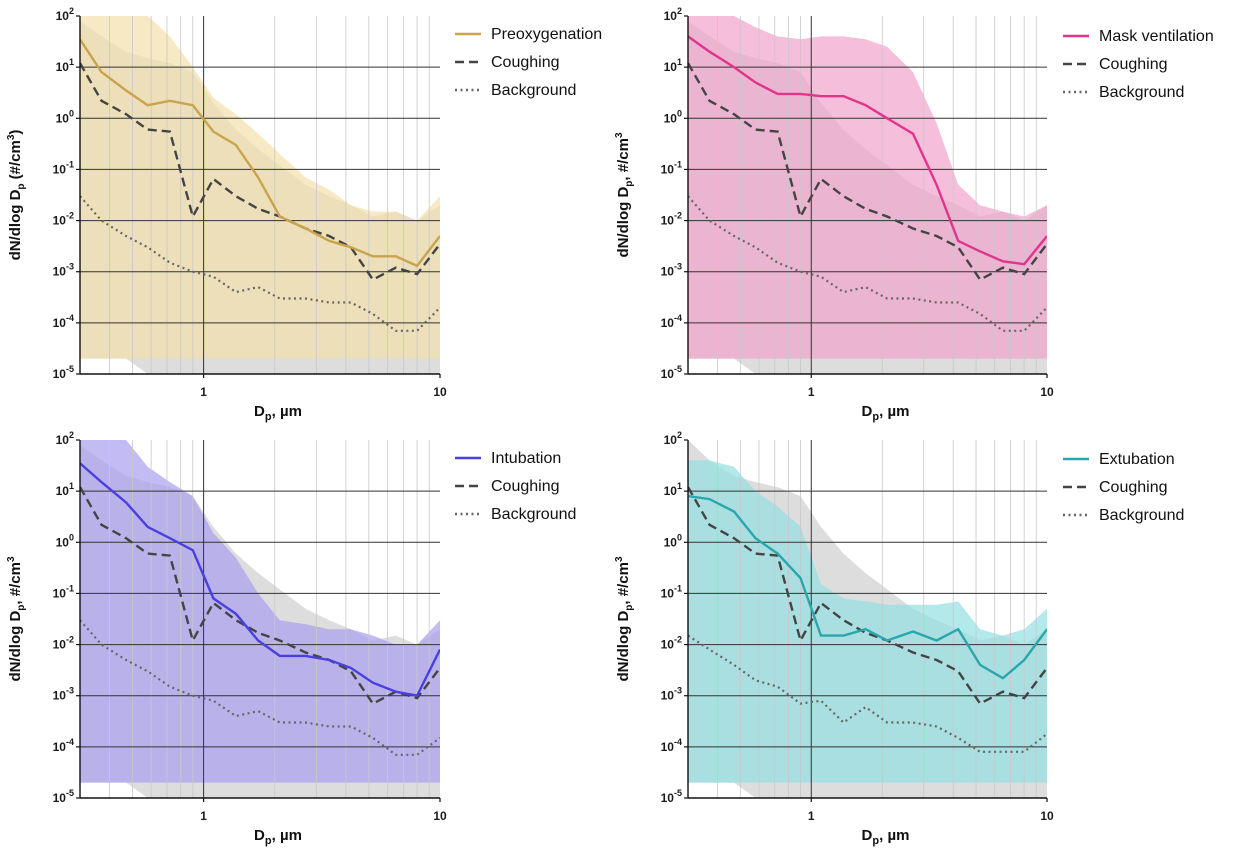 This screenshot has width=1247, height=850. Describe the element at coordinates (1156, 36) in the screenshot. I see `legend-label-1: Mask ventilation` at that location.